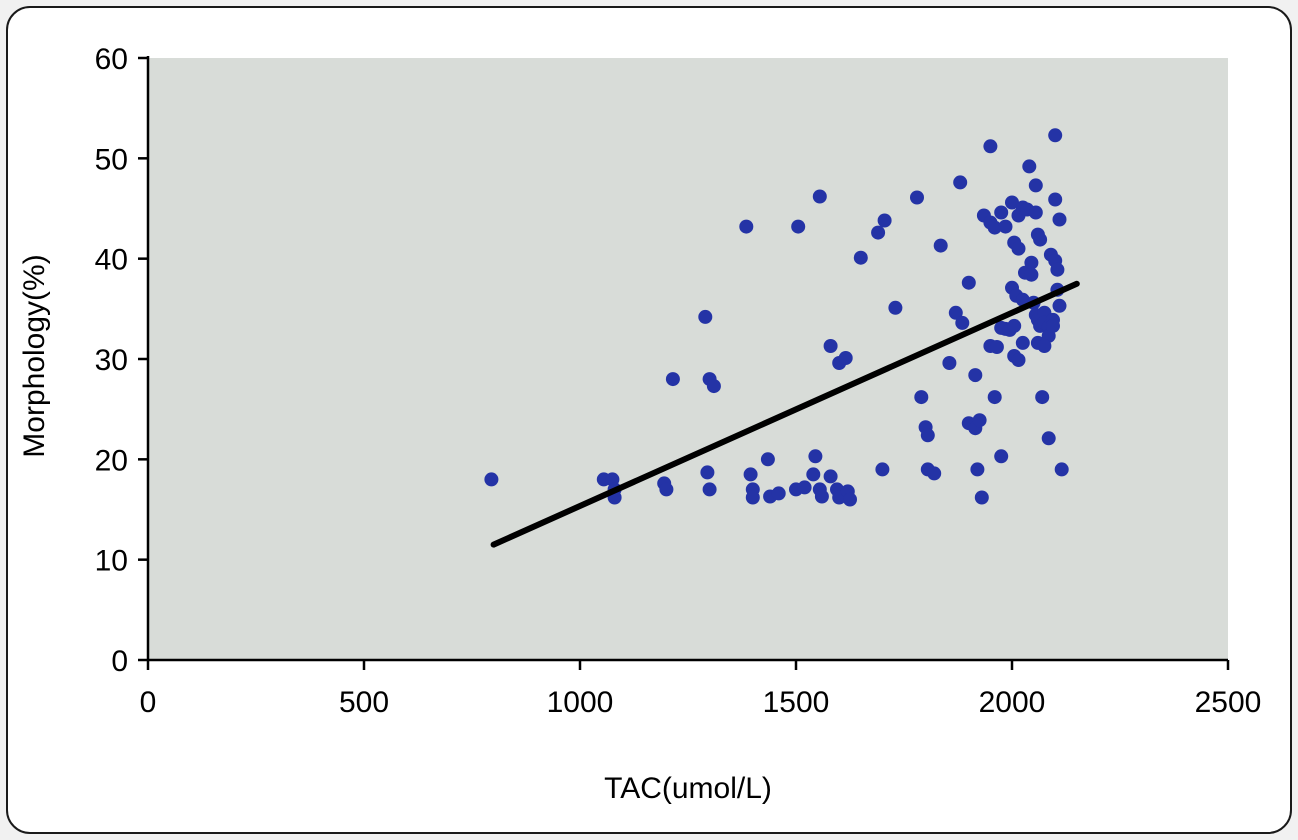  What do you see at coordinates (34, 355) in the screenshot?
I see `y-axis-title: Morphology(%)` at bounding box center [34, 355].